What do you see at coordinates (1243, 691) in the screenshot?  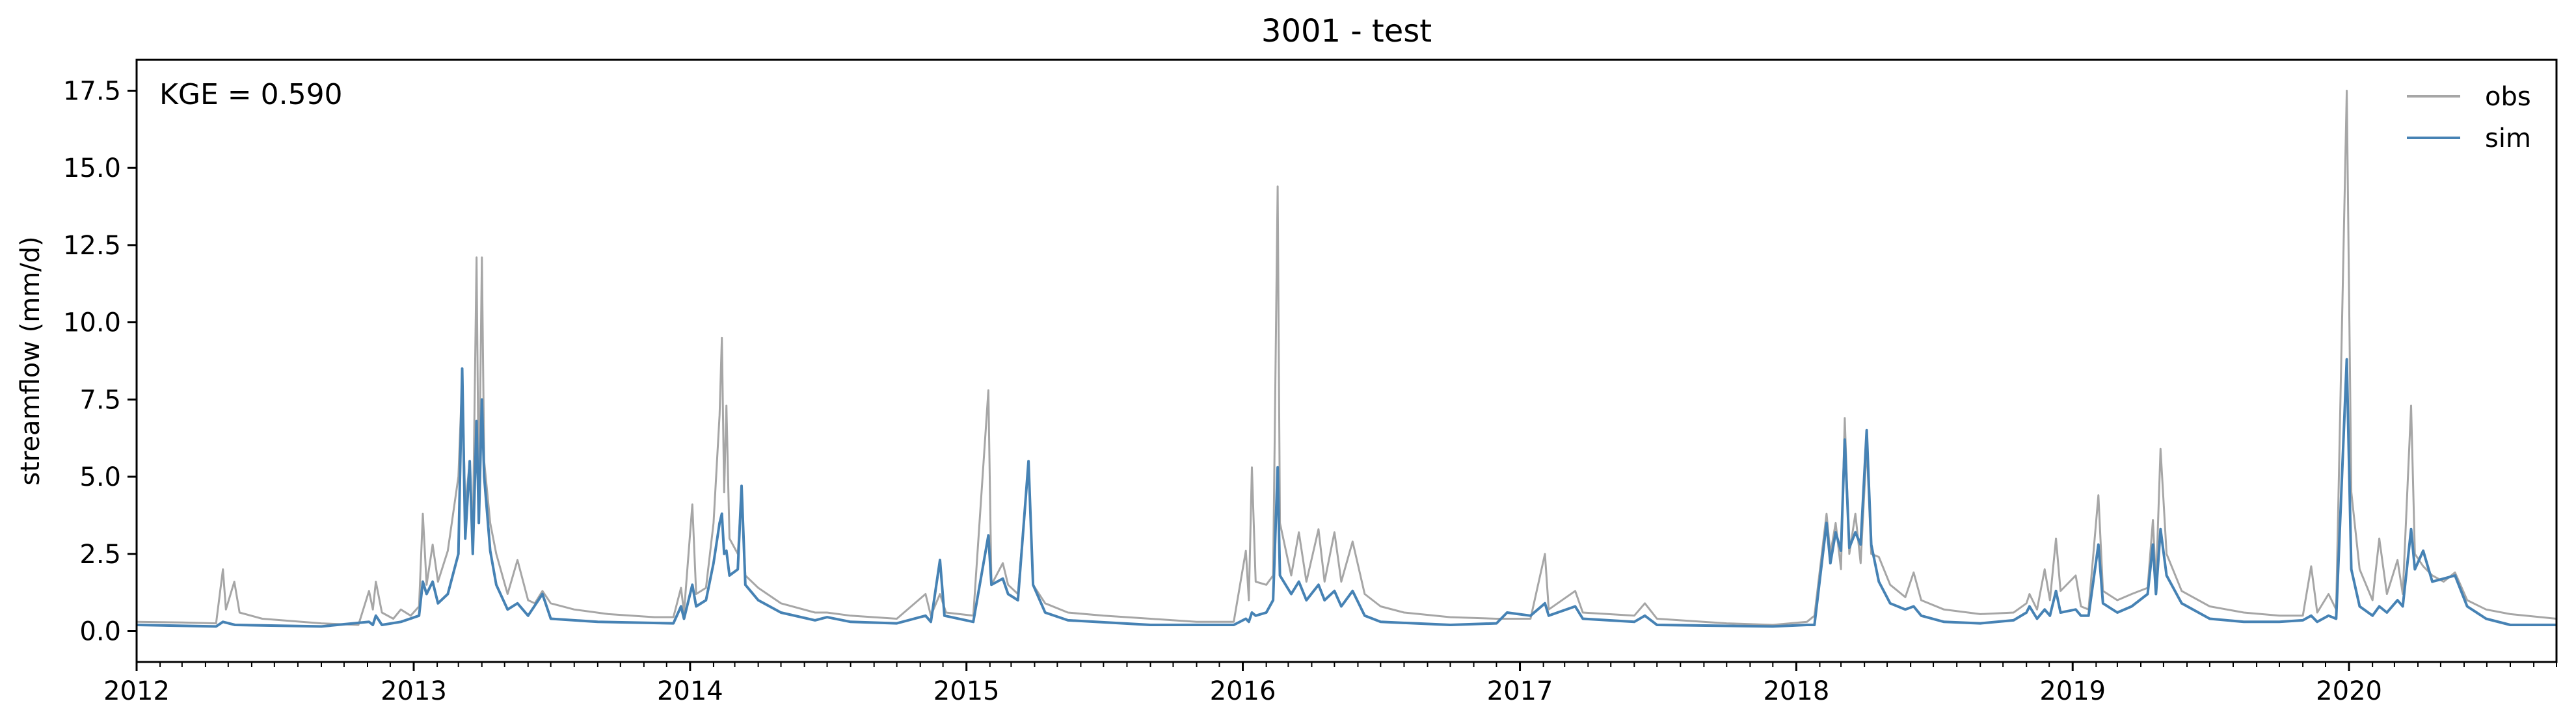 I see `x-tick-label: 2016` at bounding box center [1243, 691].